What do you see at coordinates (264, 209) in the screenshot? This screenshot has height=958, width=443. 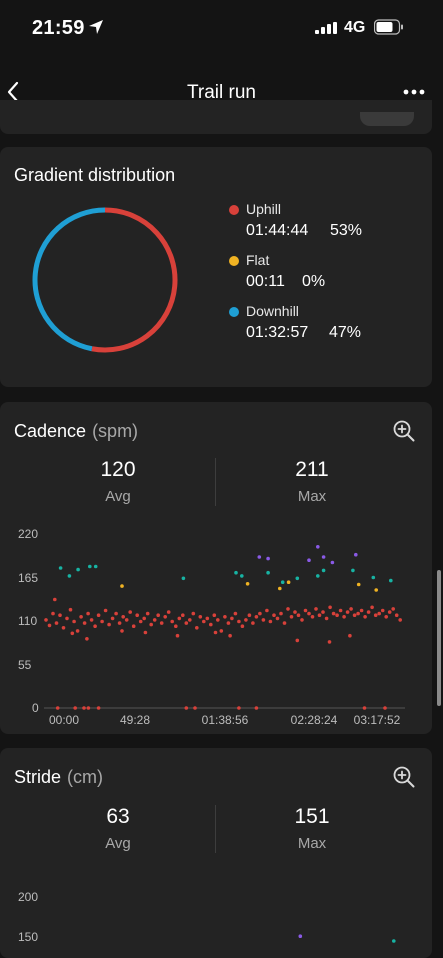 I see `uphill-label: Uphill` at bounding box center [264, 209].